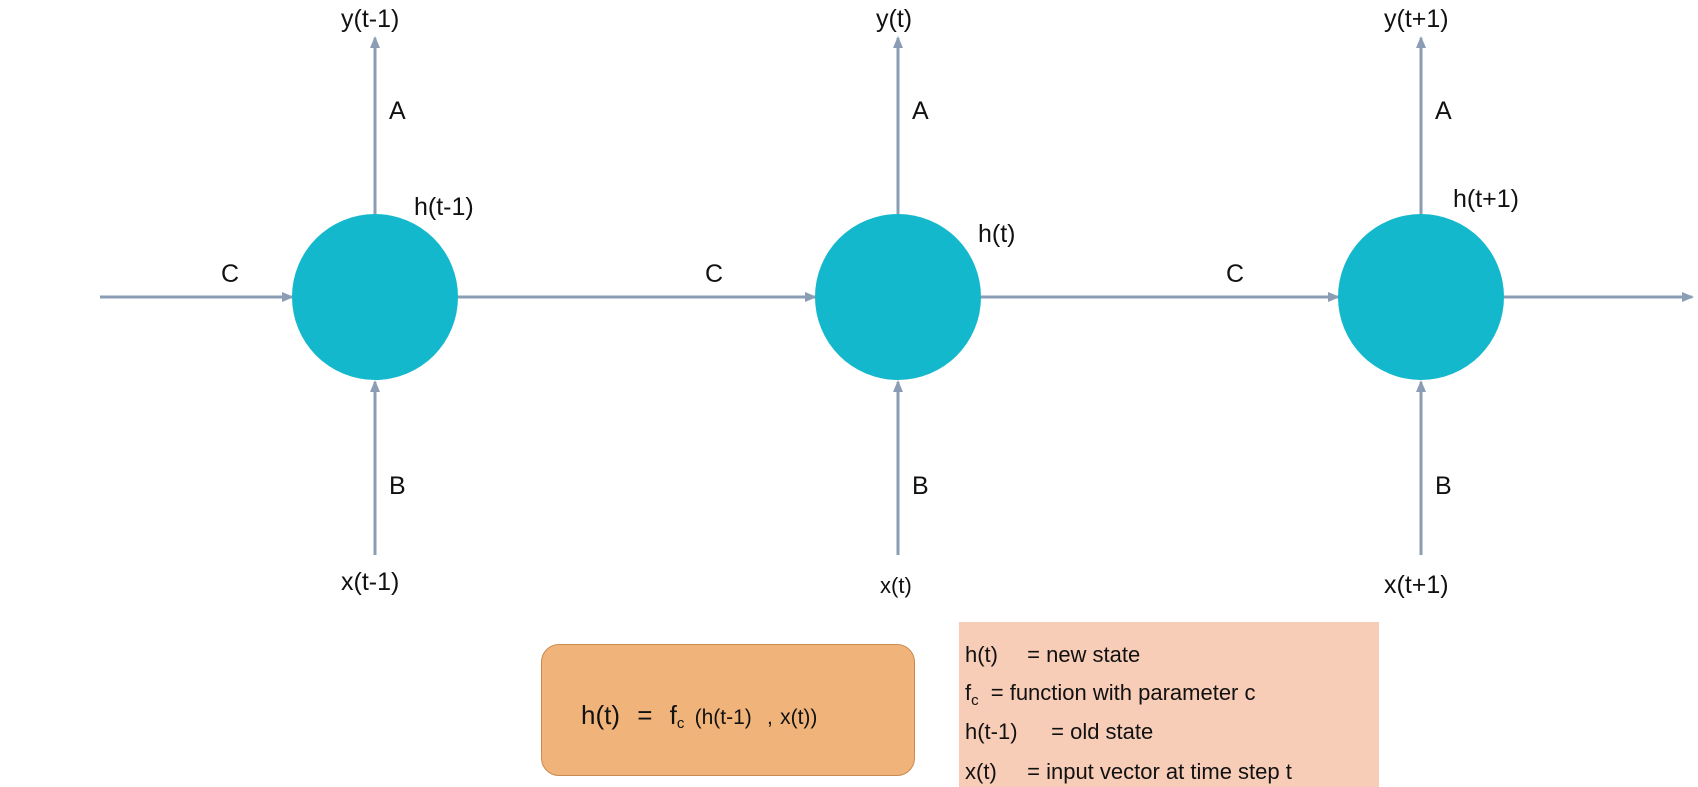 Image resolution: width=1698 pixels, height=787 pixels. Describe the element at coordinates (723, 717) in the screenshot. I see `formula-arg1: (h(t-1)` at that location.